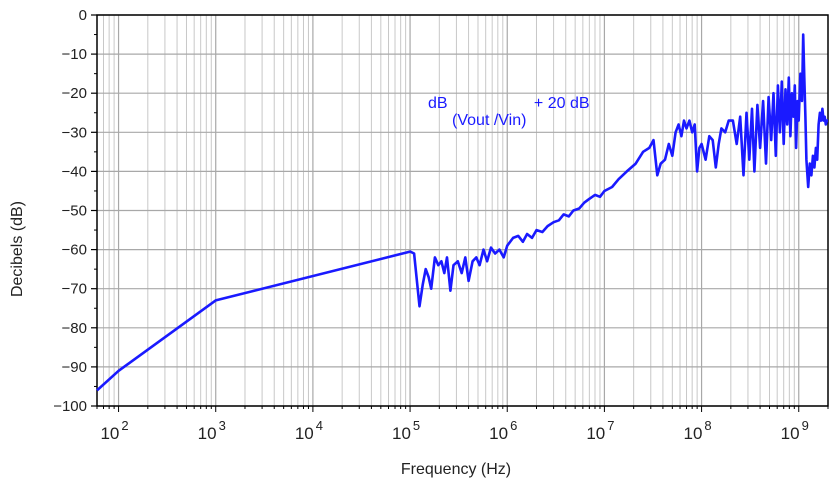  Describe the element at coordinates (114, 430) in the screenshot. I see `x-tick-label: 10 2` at that location.